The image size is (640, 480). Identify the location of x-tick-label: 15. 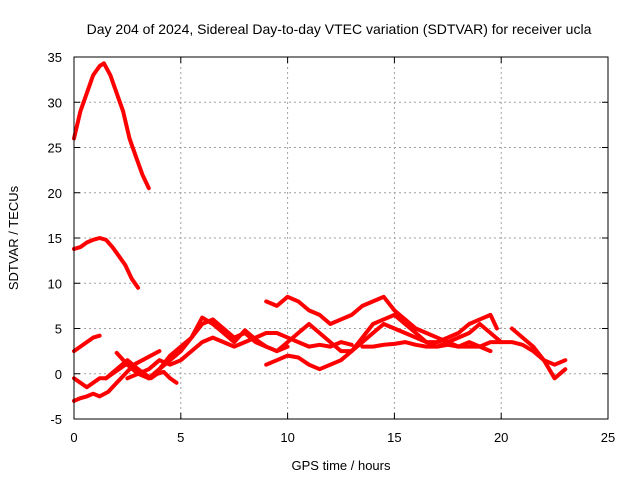
(394, 437).